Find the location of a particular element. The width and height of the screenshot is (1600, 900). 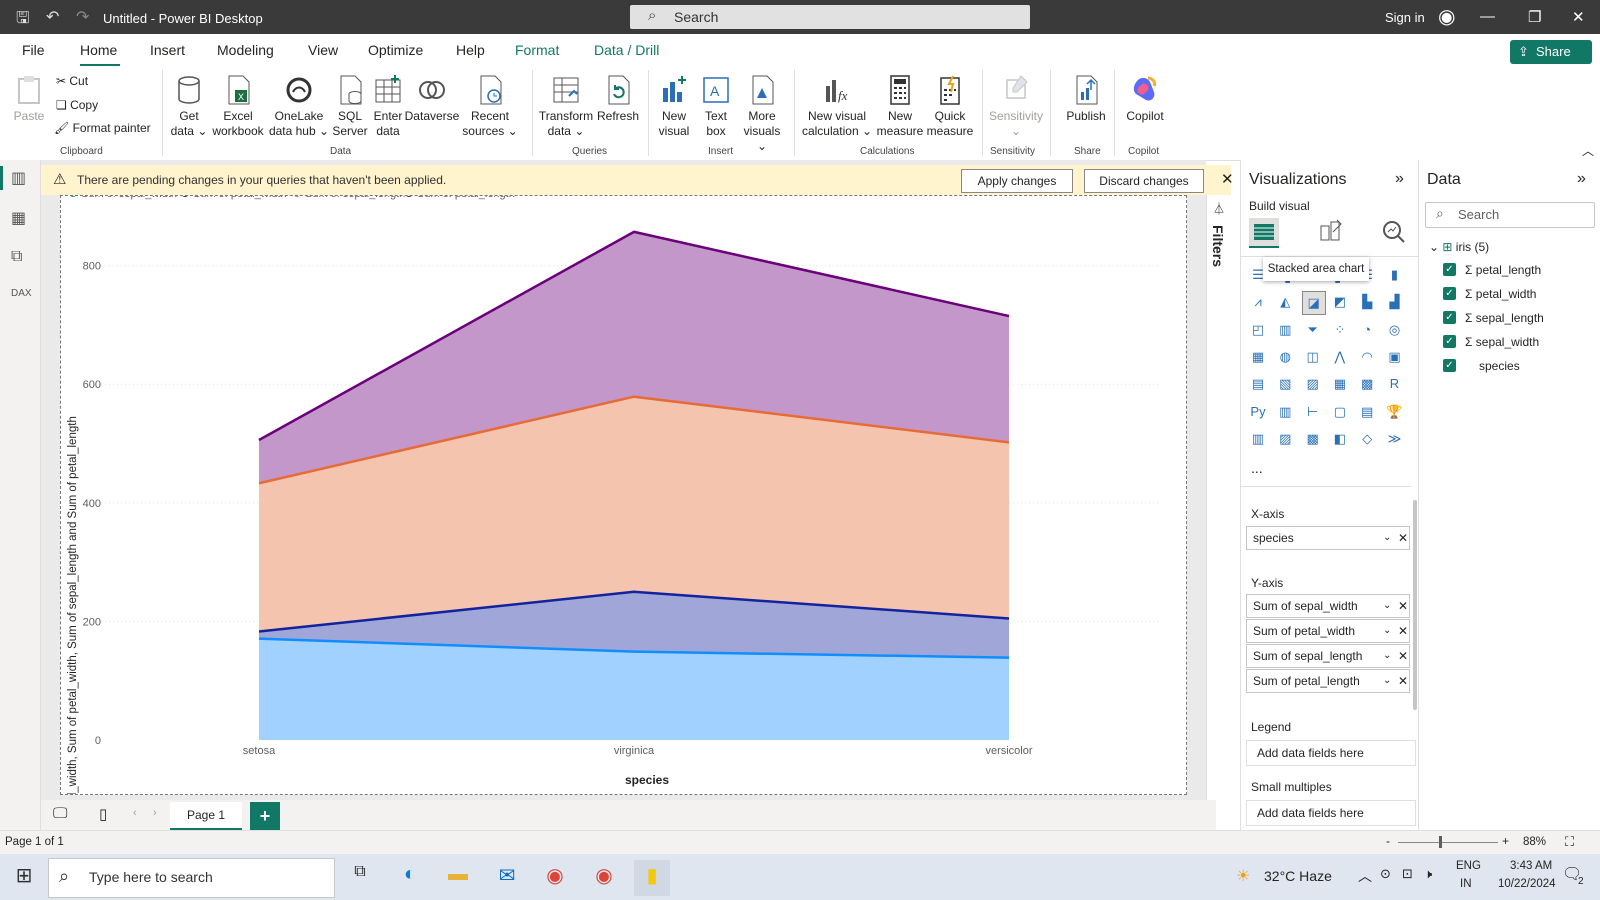

network-icon: ⊡ is located at coordinates (1407, 873).